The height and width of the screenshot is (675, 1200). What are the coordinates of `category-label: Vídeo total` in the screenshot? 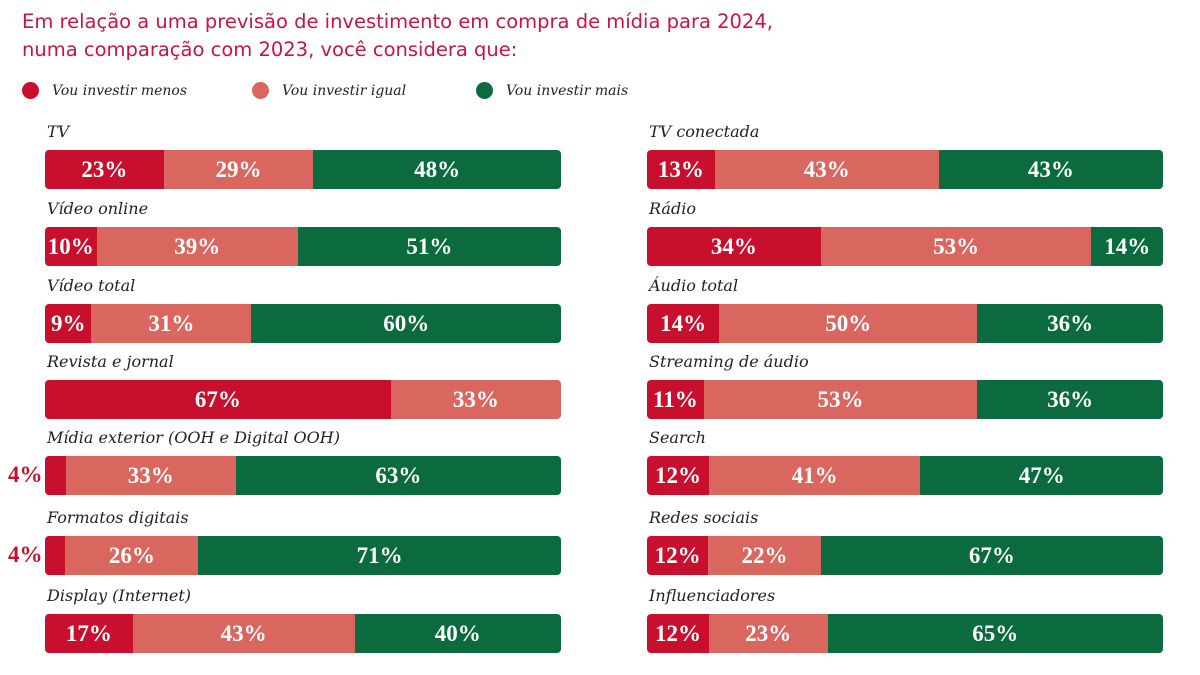 It's located at (91, 285).